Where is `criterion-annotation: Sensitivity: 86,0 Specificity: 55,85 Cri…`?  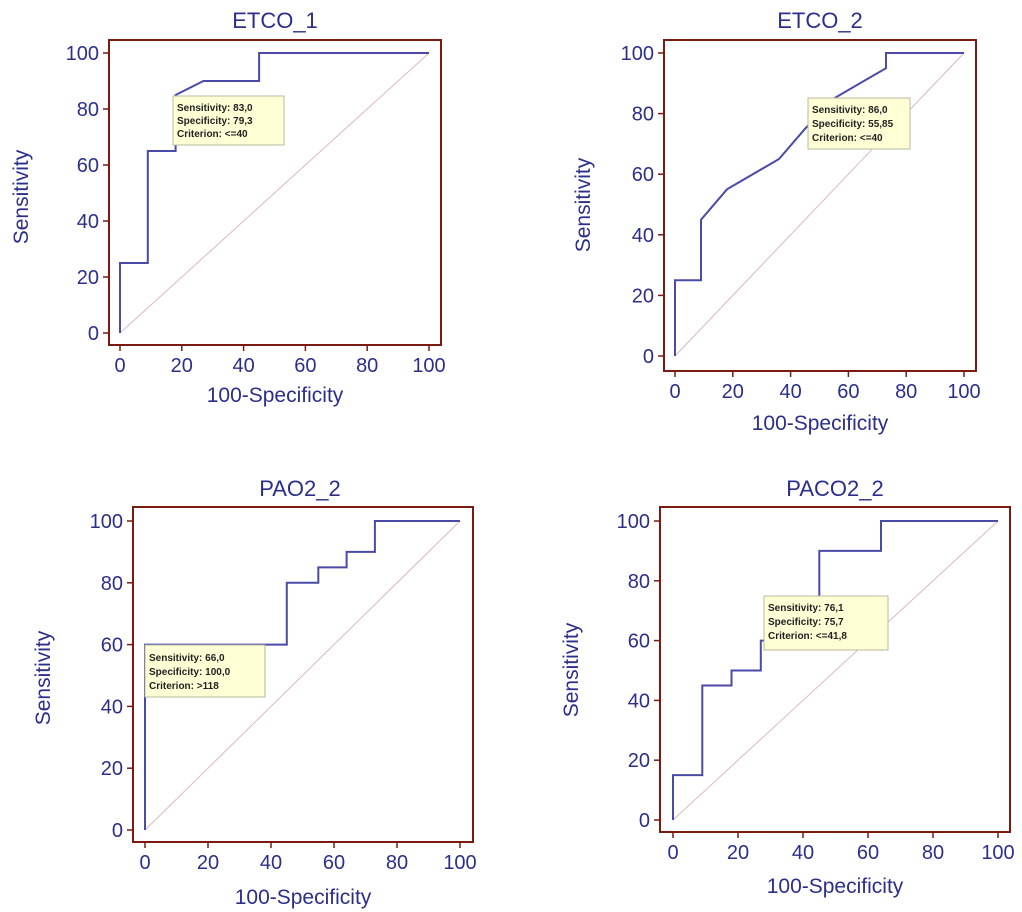 criterion-annotation: Sensitivity: 86,0 Specificity: 55,85 Cri… is located at coordinates (859, 123).